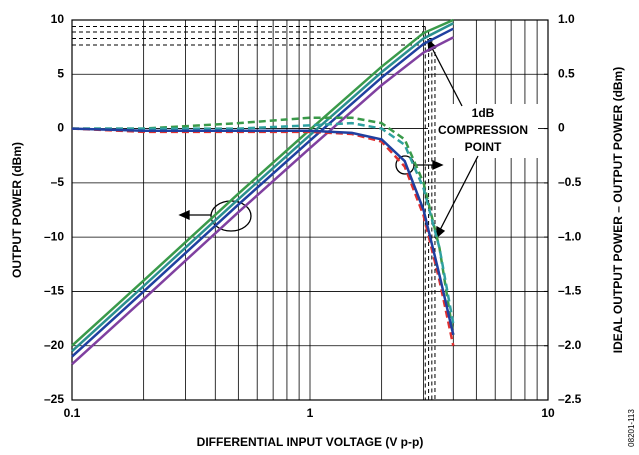 The image size is (639, 455). I want to click on annotation-bg, so click(483, 131).